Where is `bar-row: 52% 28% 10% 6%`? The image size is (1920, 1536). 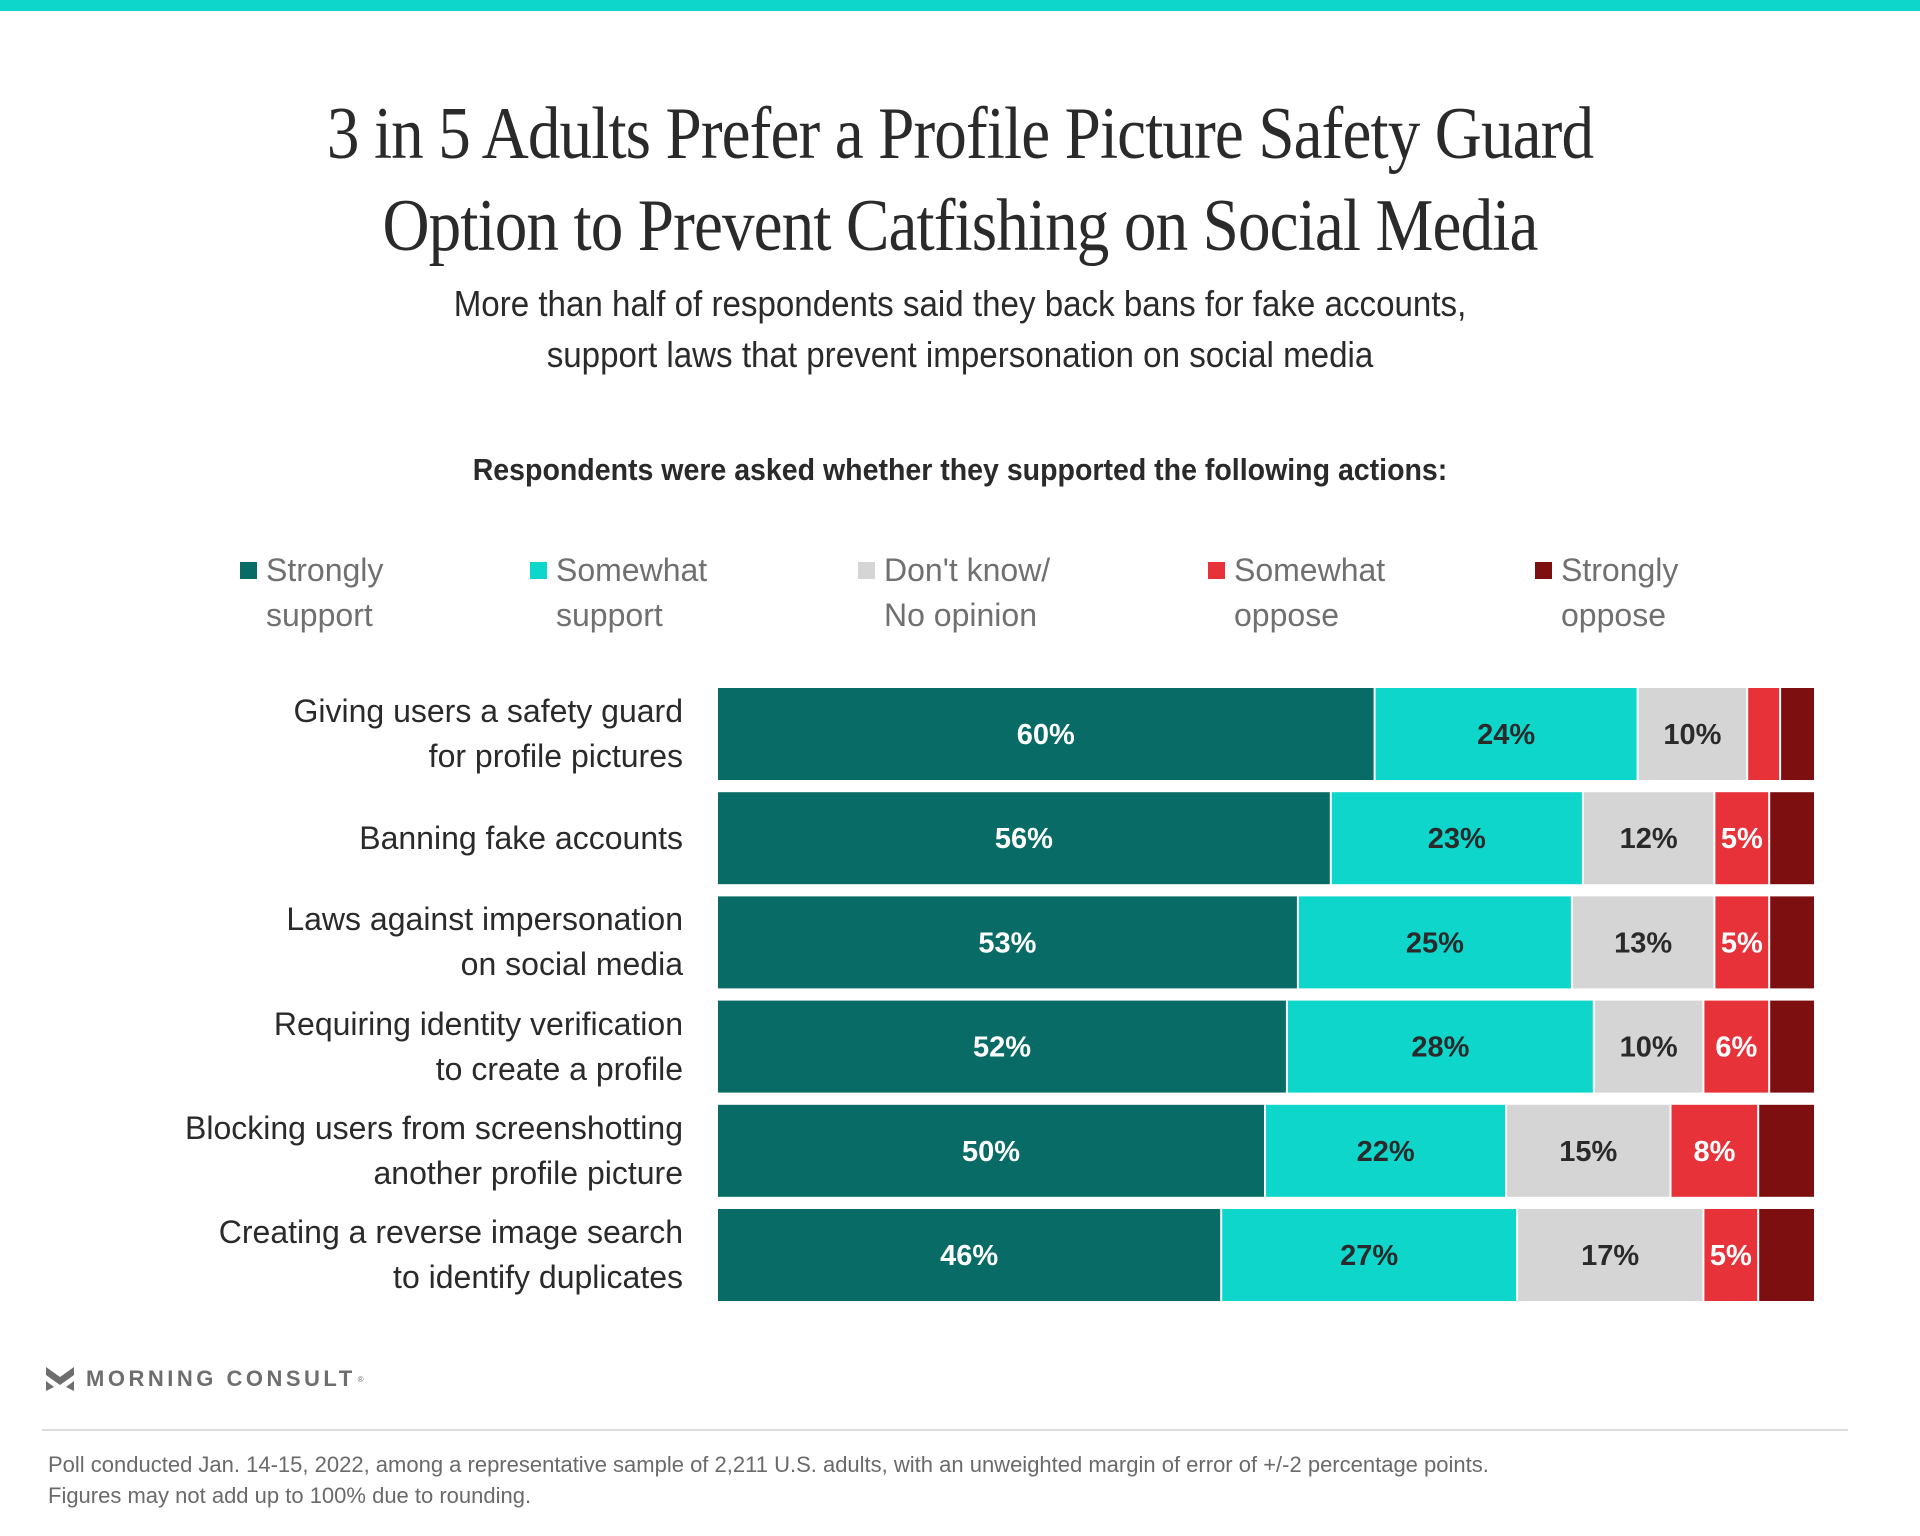
bar-row: 52% 28% 10% 6% is located at coordinates (1266, 1046).